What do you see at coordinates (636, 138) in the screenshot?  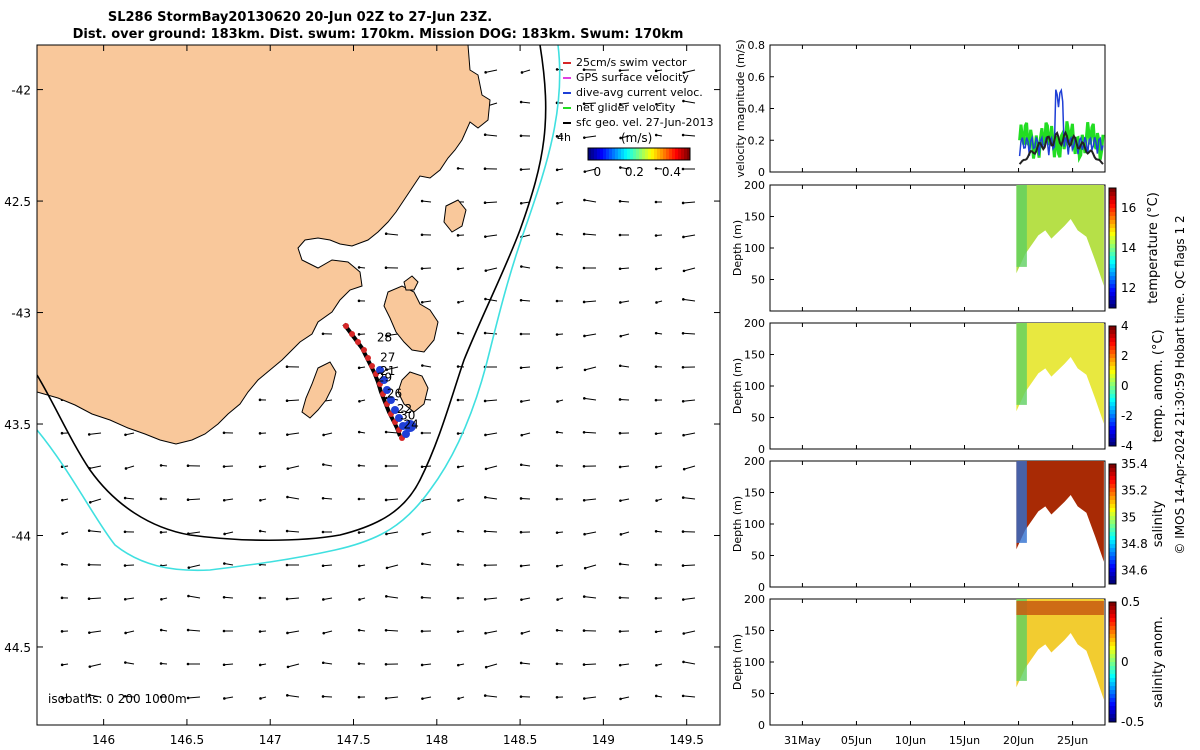 I see `map-colorbar-title: (m/s)` at bounding box center [636, 138].